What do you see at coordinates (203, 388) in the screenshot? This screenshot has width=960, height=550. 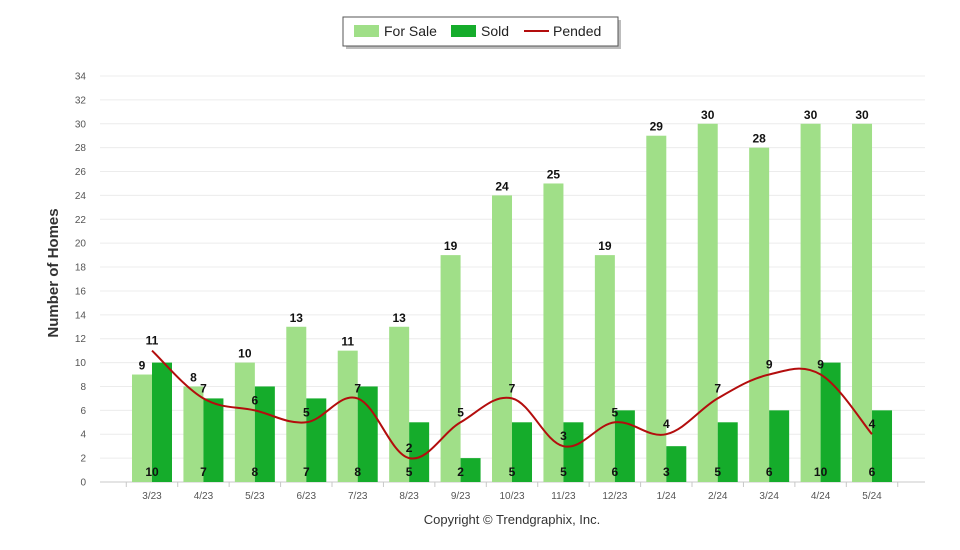 I see `label-pended-4/23: 7` at bounding box center [203, 388].